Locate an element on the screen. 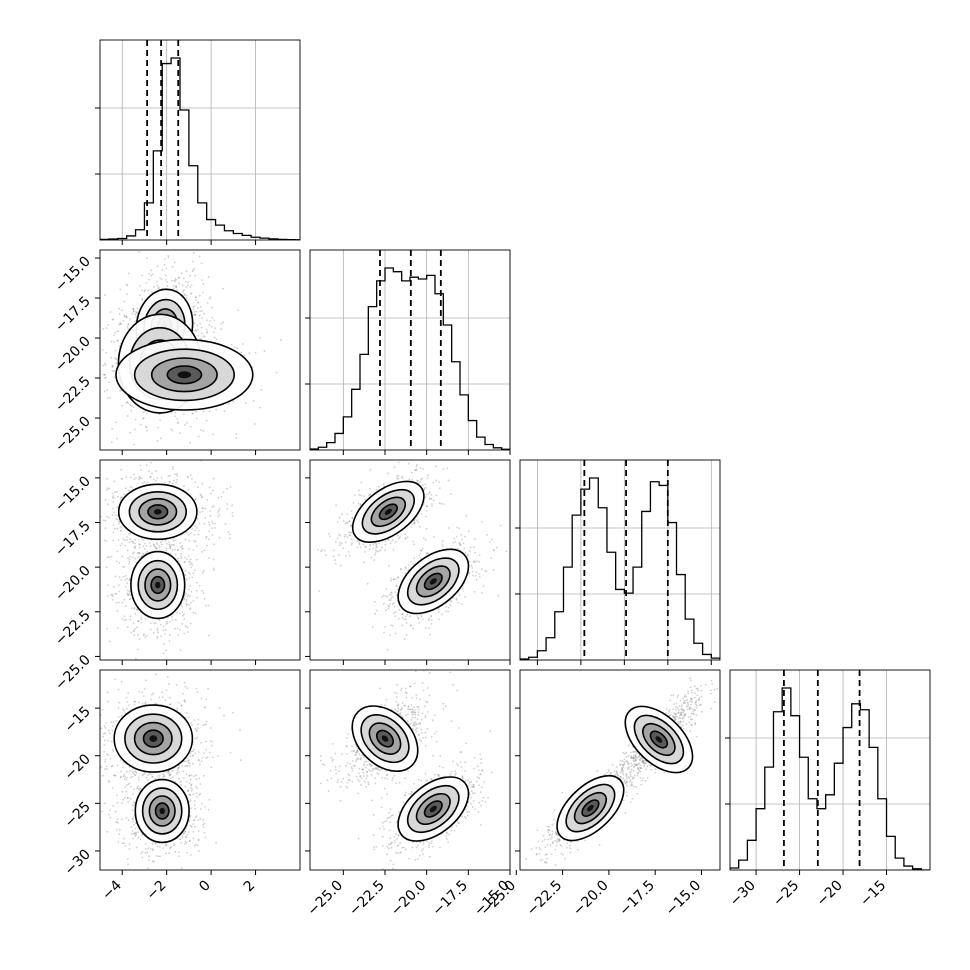  x-tick-label: −15.0 is located at coordinates (684, 899).